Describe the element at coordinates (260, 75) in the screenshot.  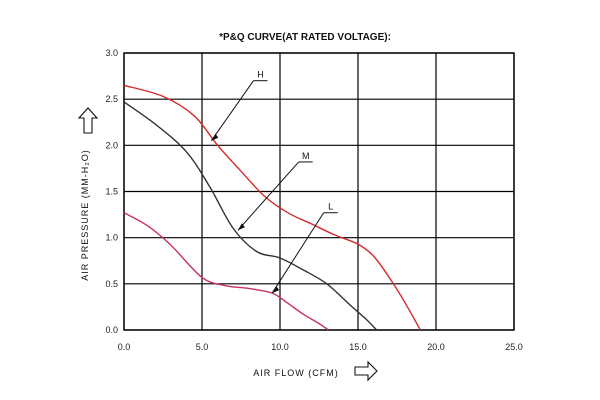
I see `curve-label-h: H` at that location.